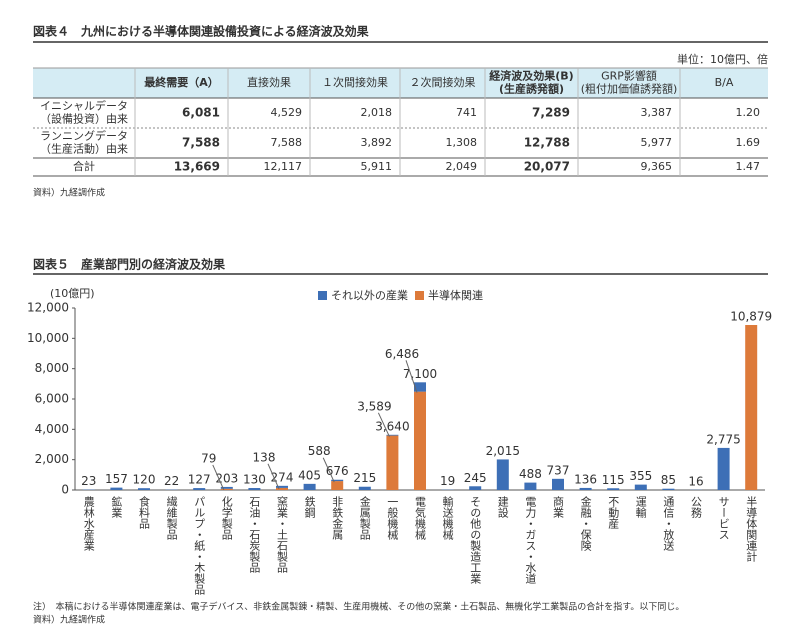 The width and height of the screenshot is (800, 635). Describe the element at coordinates (144, 480) in the screenshot. I see `total-label: 120` at that location.